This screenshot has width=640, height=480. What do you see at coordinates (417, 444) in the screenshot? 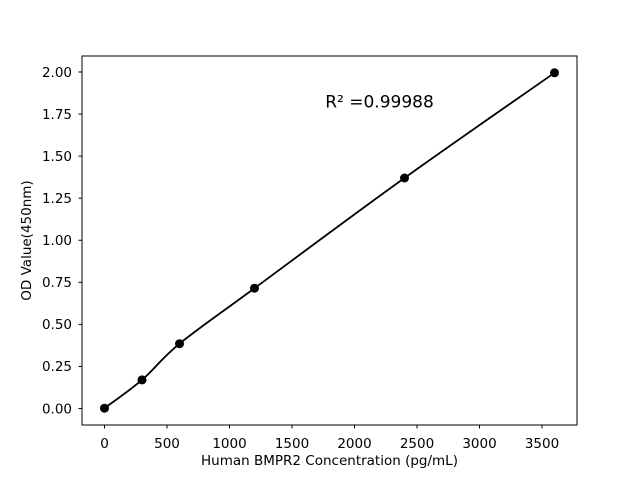
I see `x-axis-tick-label: 2500` at bounding box center [417, 444].